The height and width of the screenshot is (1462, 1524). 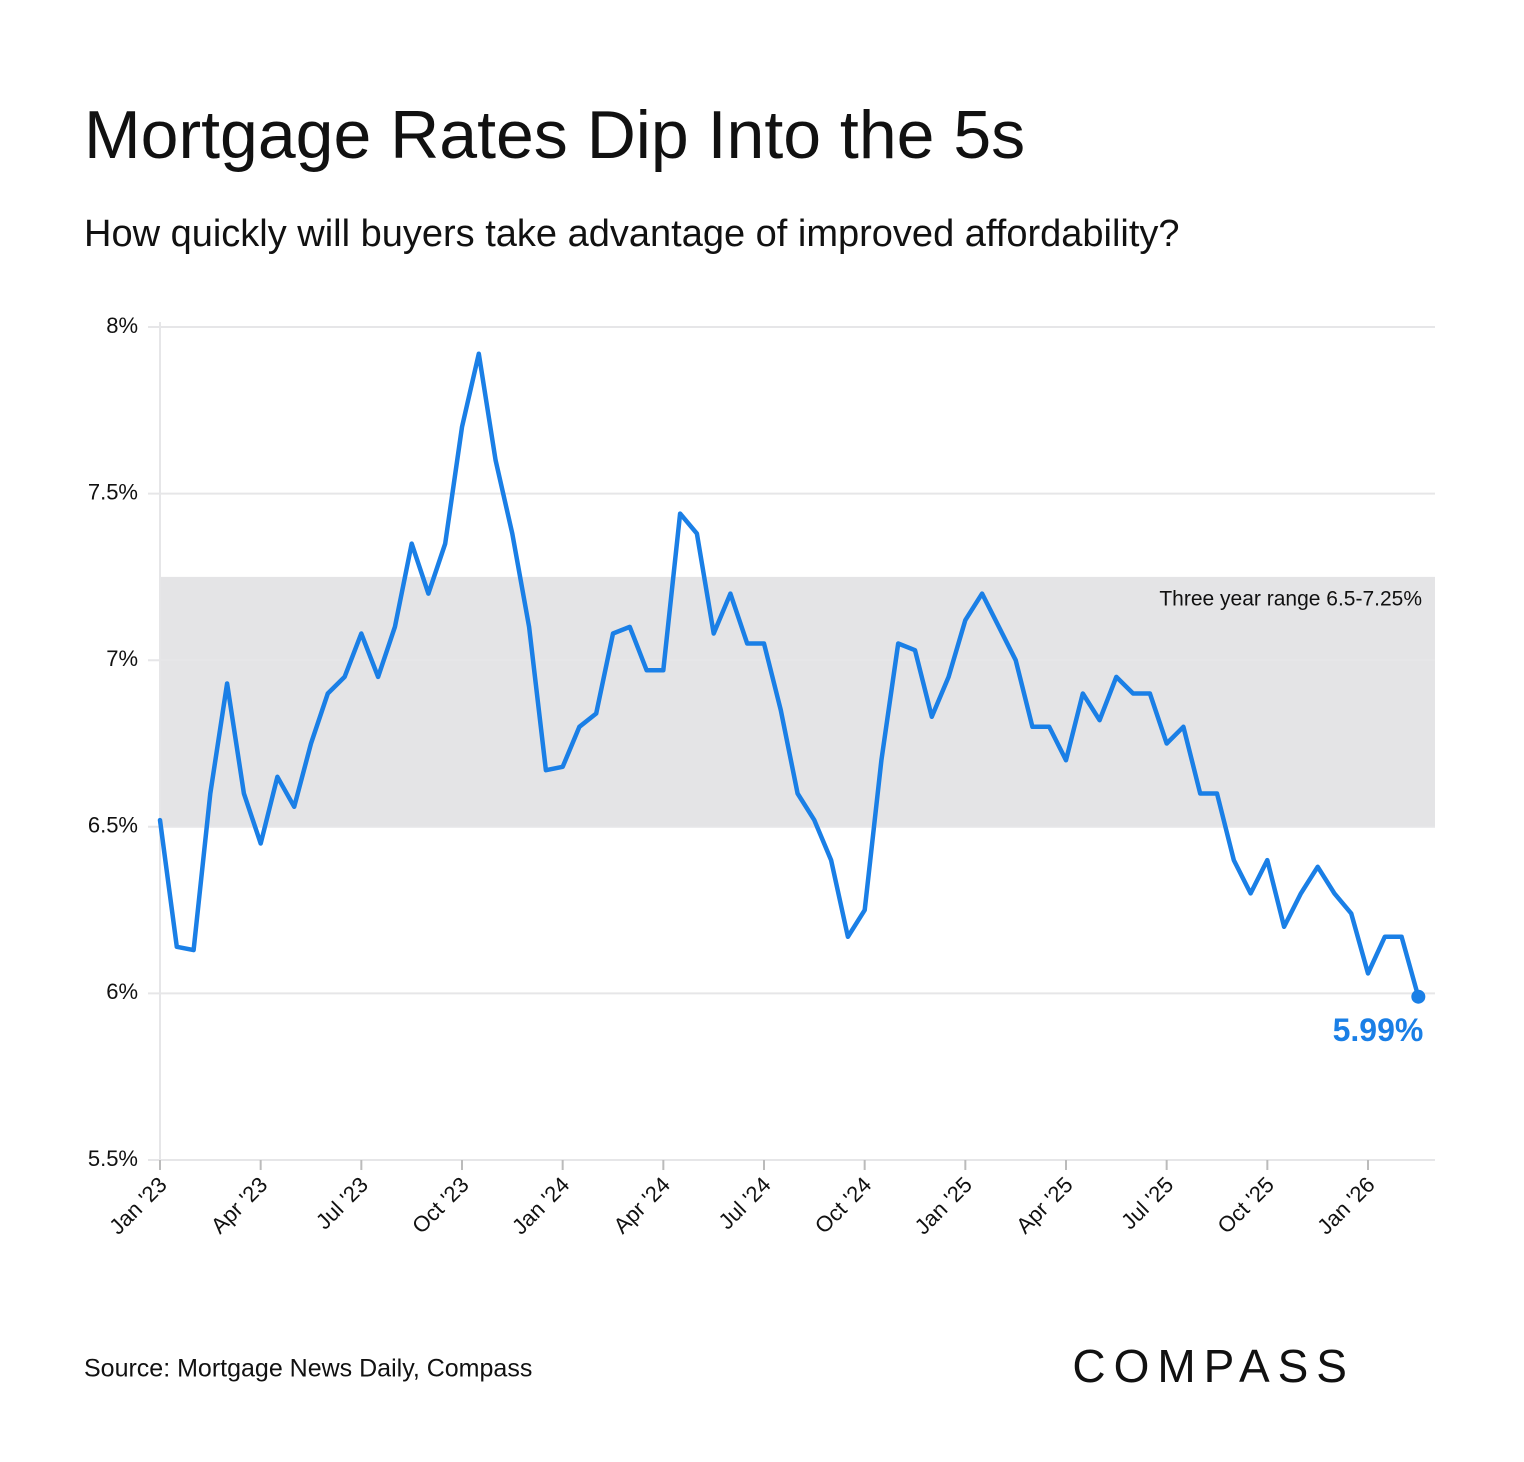 What do you see at coordinates (1378, 1030) in the screenshot?
I see `value-label: 5.99%` at bounding box center [1378, 1030].